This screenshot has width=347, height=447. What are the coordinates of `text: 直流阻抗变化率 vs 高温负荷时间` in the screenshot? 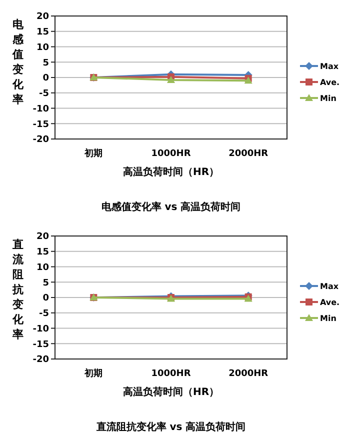 It's located at (170, 427).